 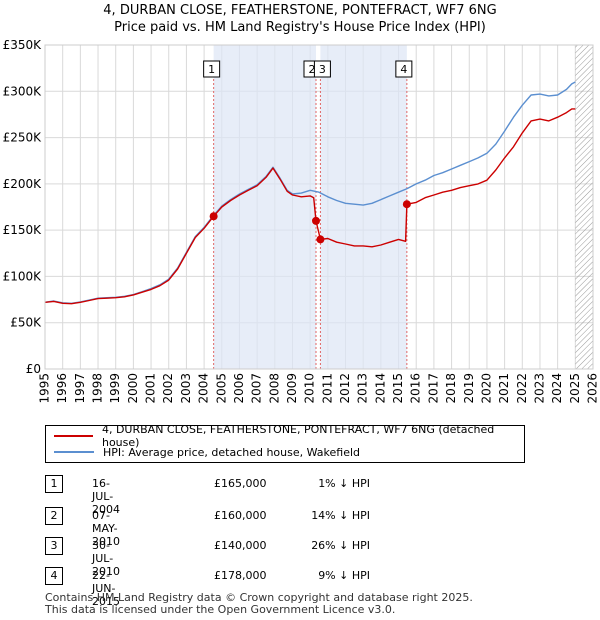 I want to click on y-tick-label: £200K, so click(x=23, y=184).